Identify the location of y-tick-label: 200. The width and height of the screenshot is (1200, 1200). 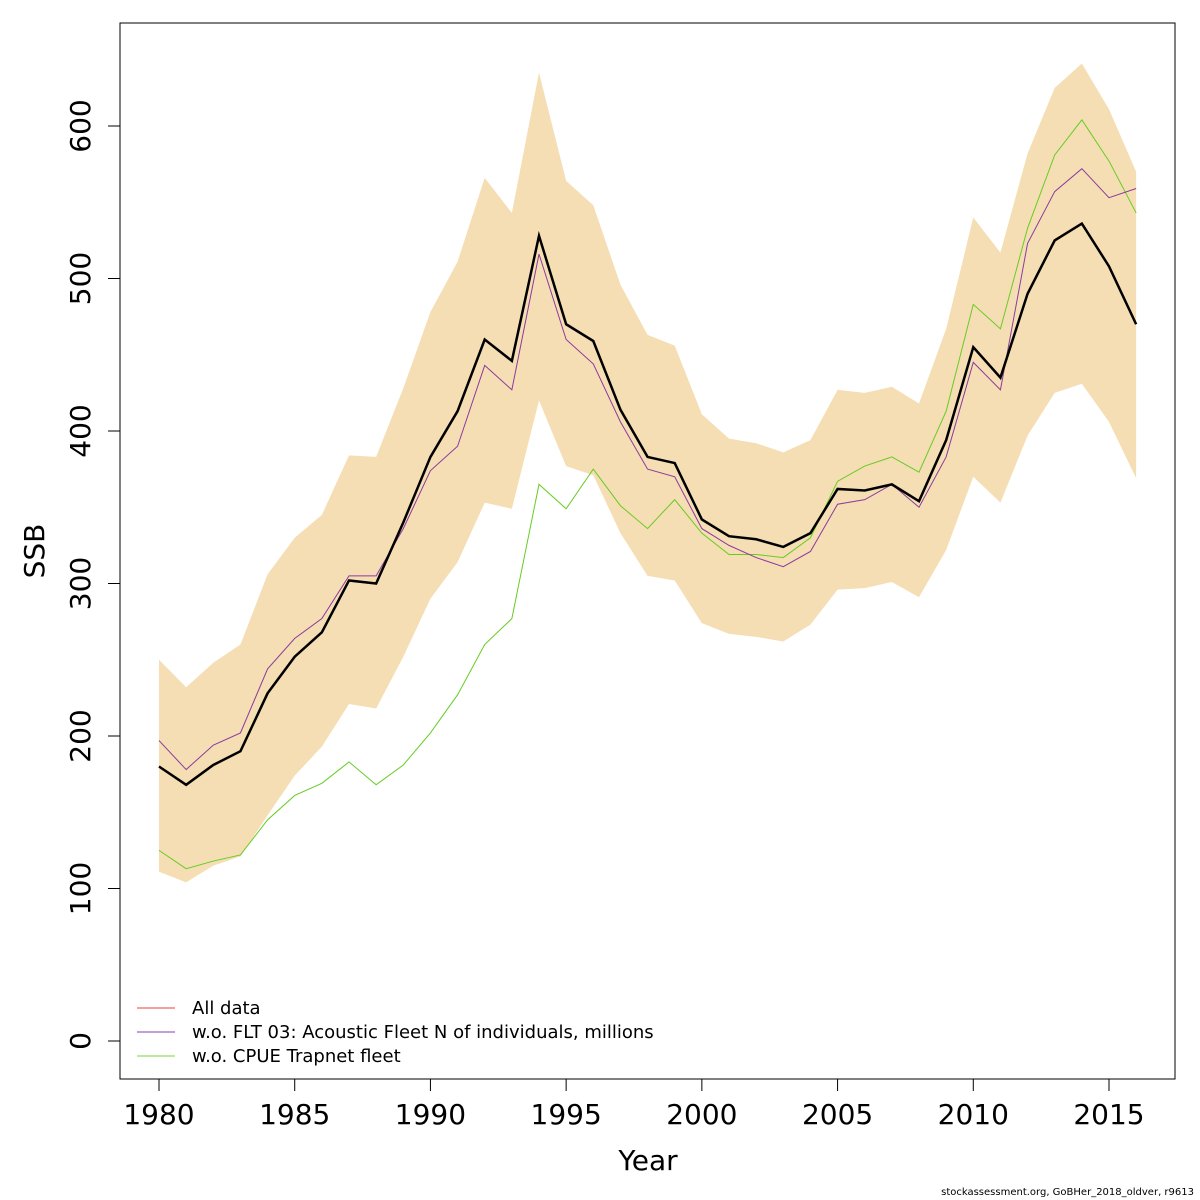
(80, 735).